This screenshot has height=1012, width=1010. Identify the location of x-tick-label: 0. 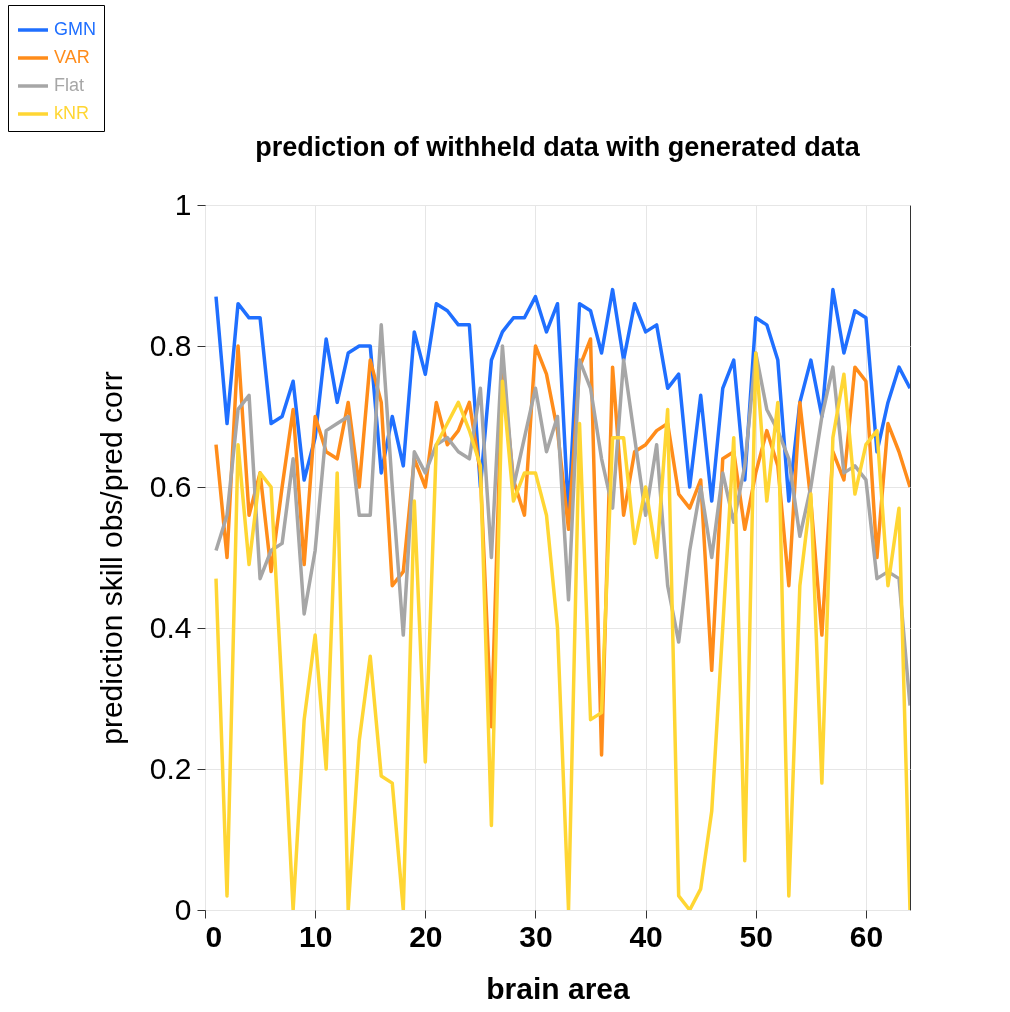
(214, 936).